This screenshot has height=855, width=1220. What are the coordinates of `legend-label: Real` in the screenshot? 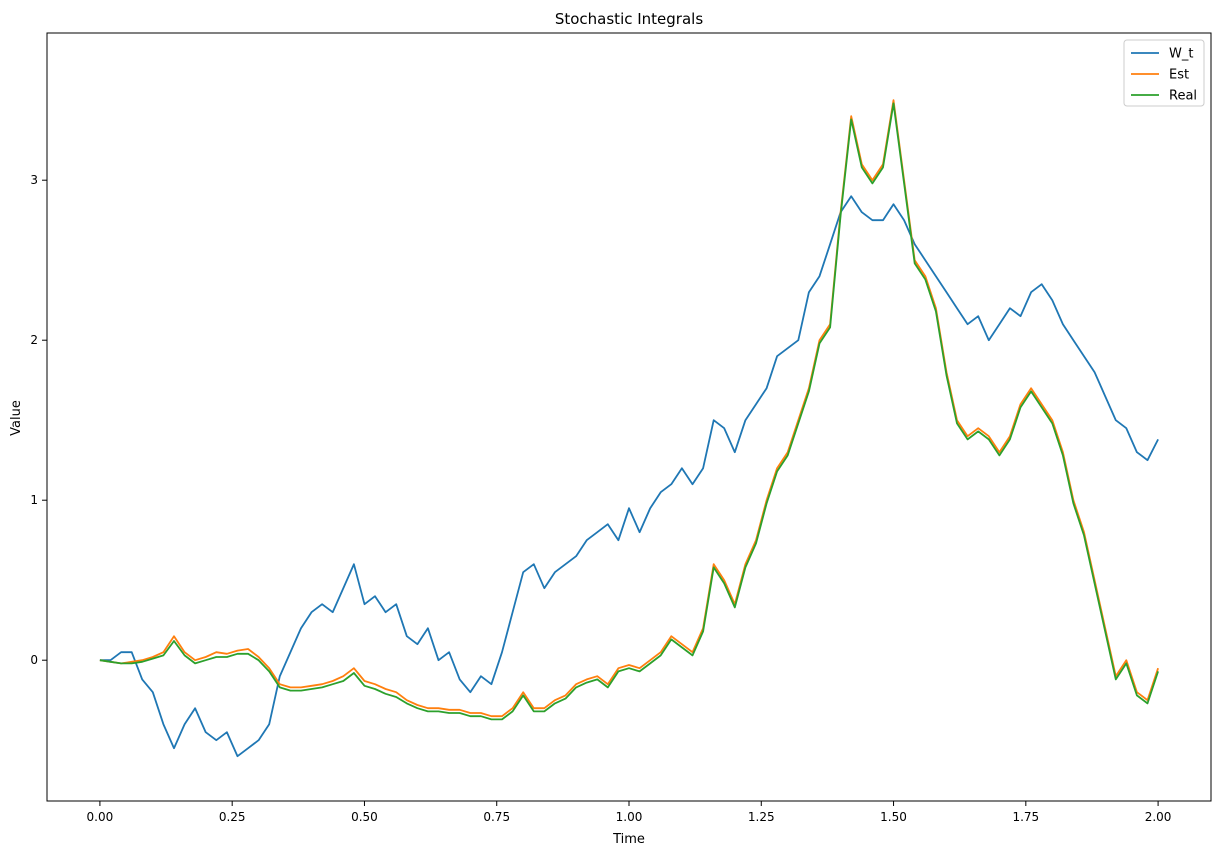 It's located at (1183, 96).